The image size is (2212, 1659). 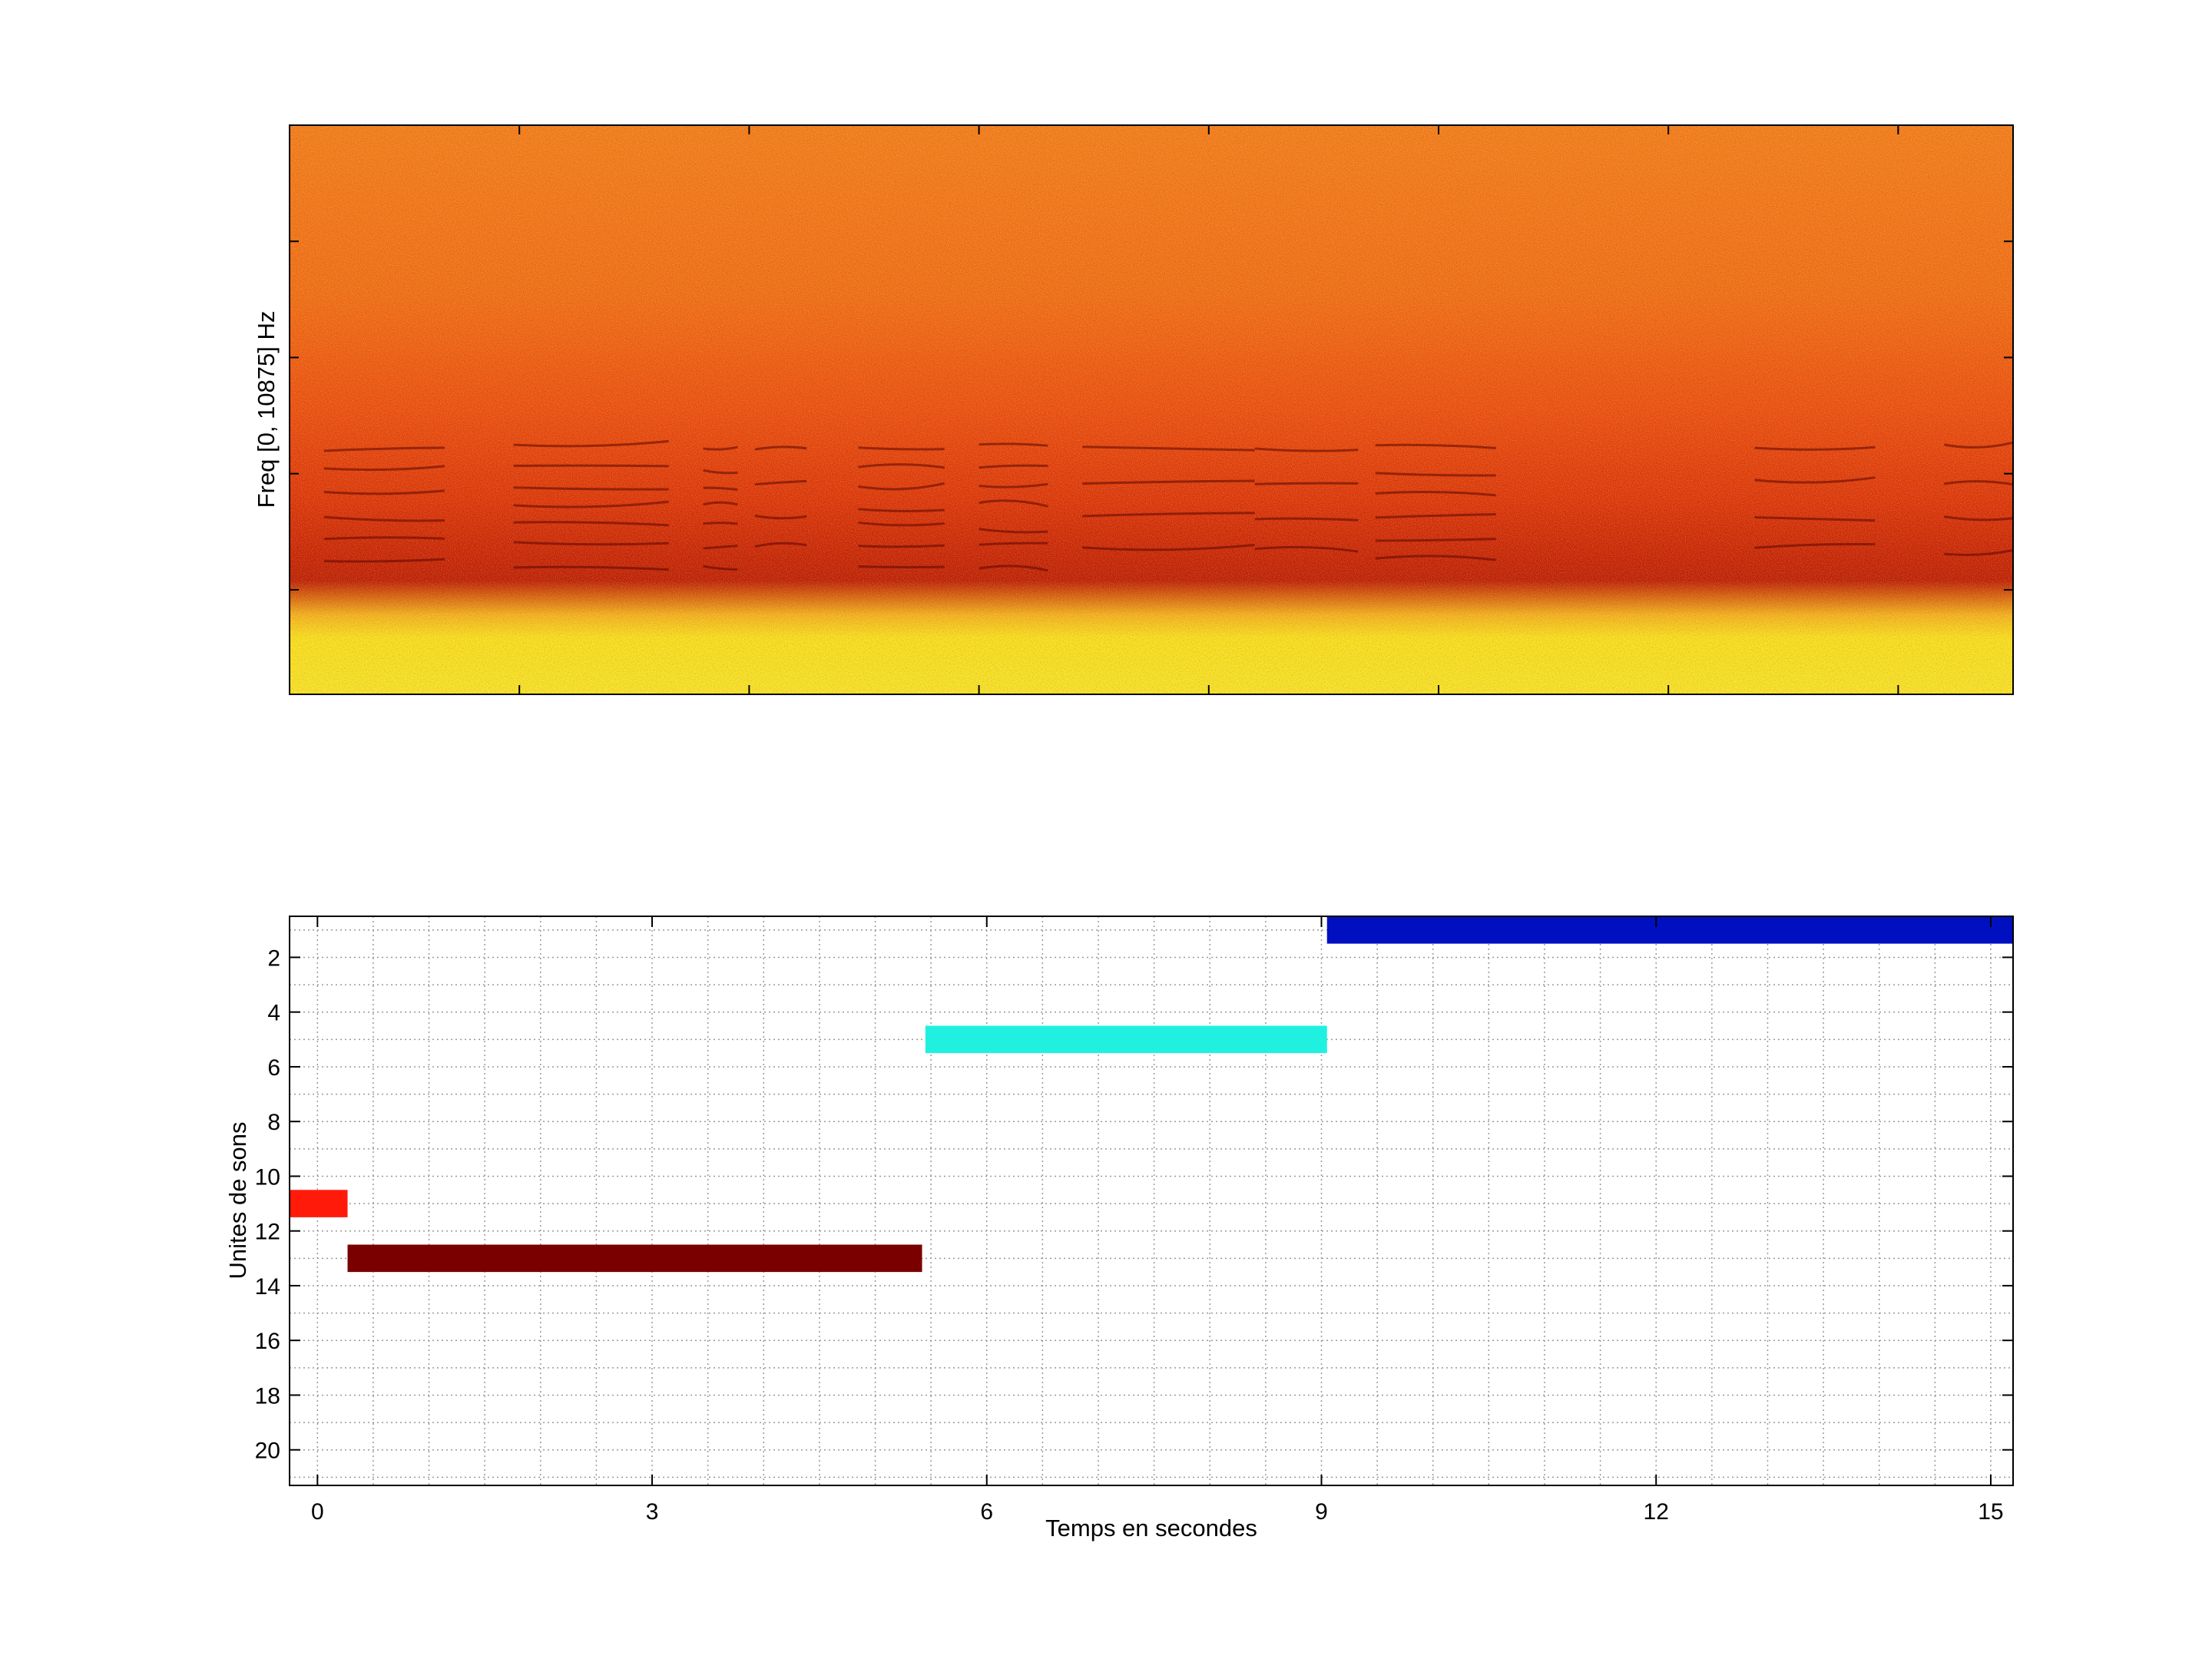 What do you see at coordinates (267, 1341) in the screenshot?
I see `y-tick-label: 16` at bounding box center [267, 1341].